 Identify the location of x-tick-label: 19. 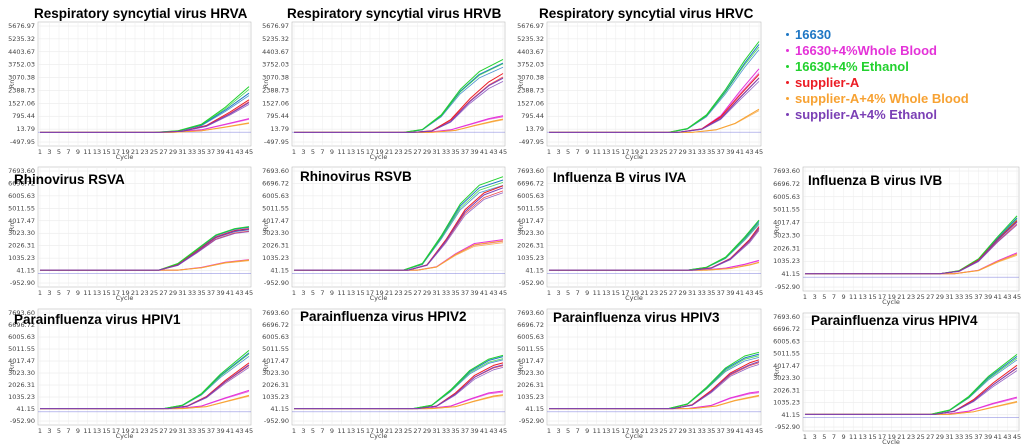
(892, 437).